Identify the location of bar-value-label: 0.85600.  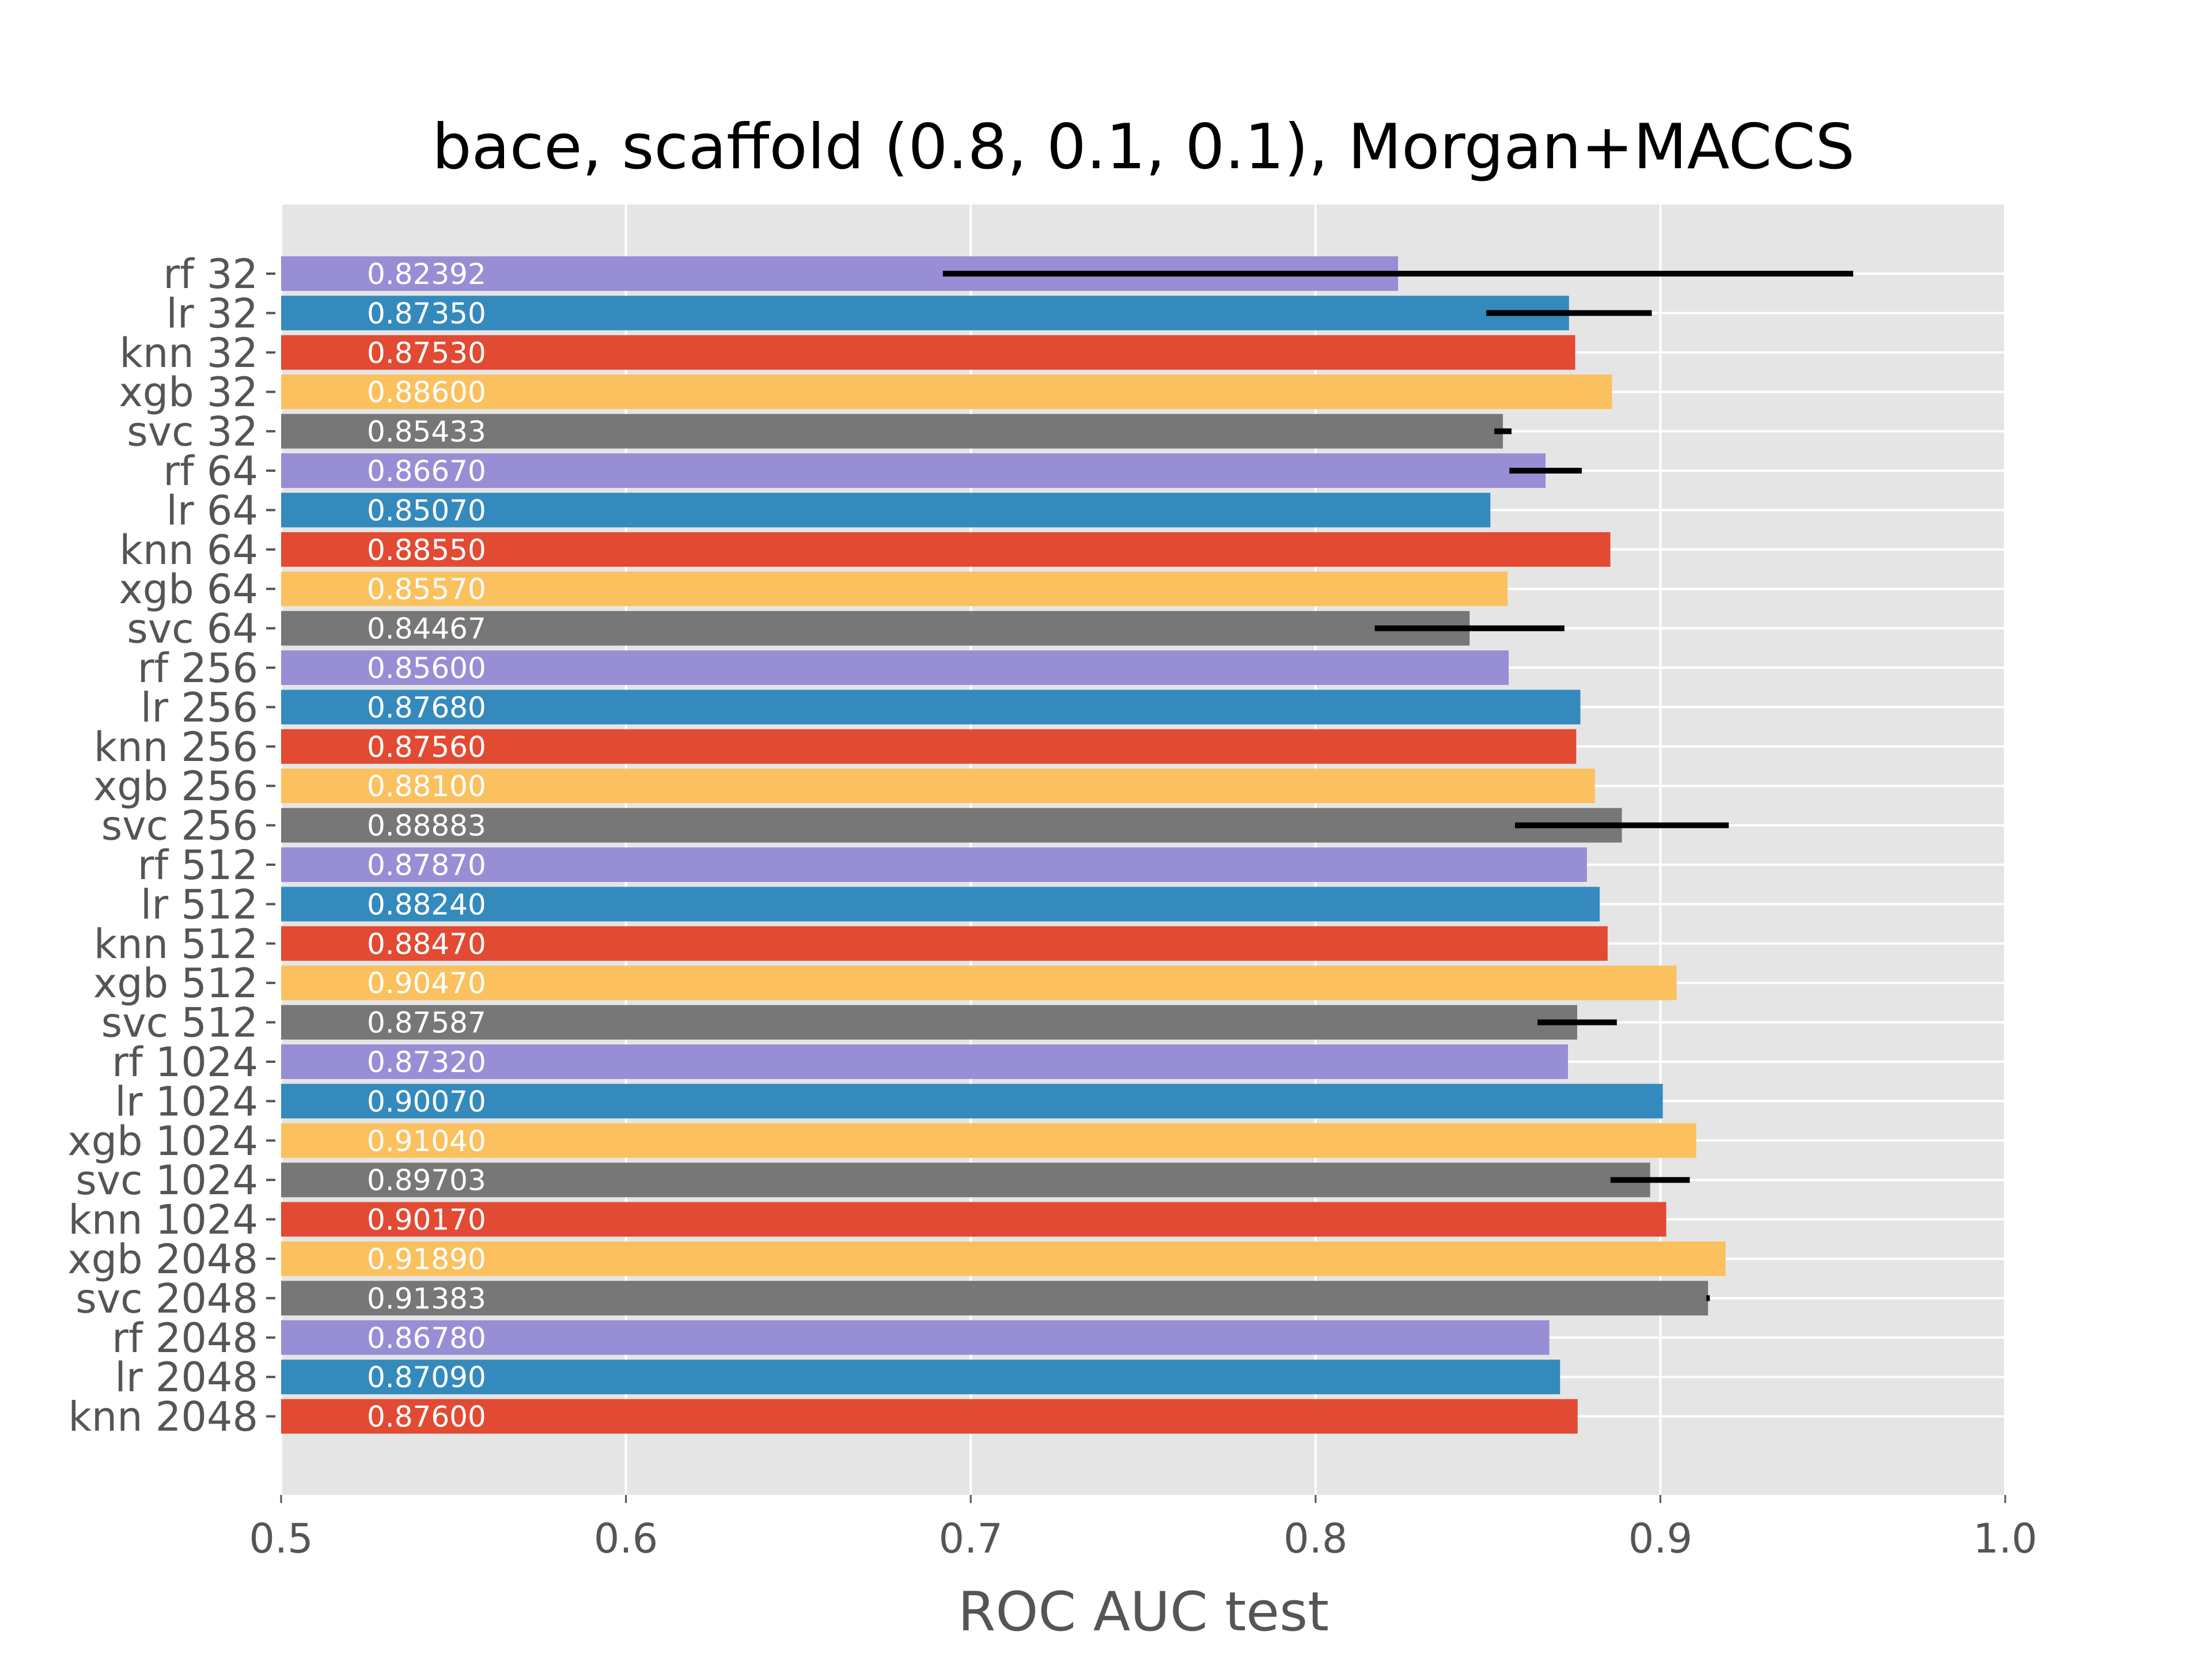
(426, 668).